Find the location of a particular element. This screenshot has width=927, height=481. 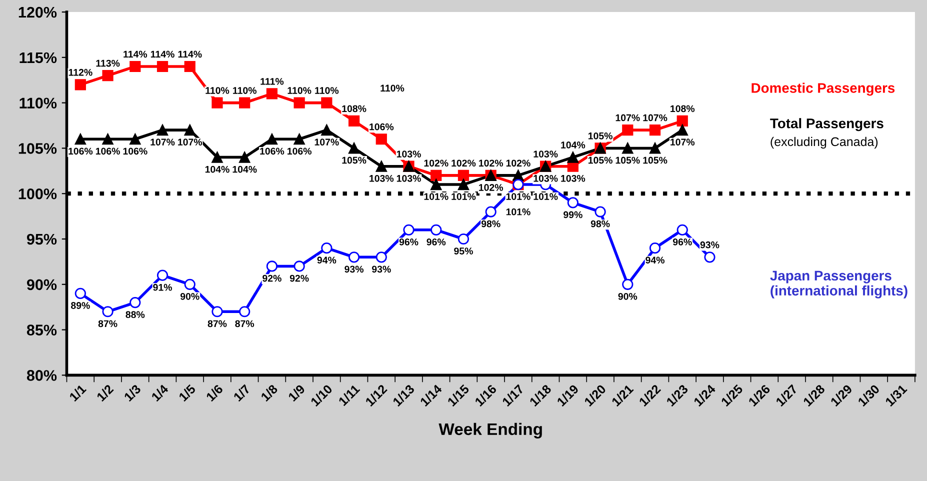

y-tick-label: 115% is located at coordinates (38, 58).